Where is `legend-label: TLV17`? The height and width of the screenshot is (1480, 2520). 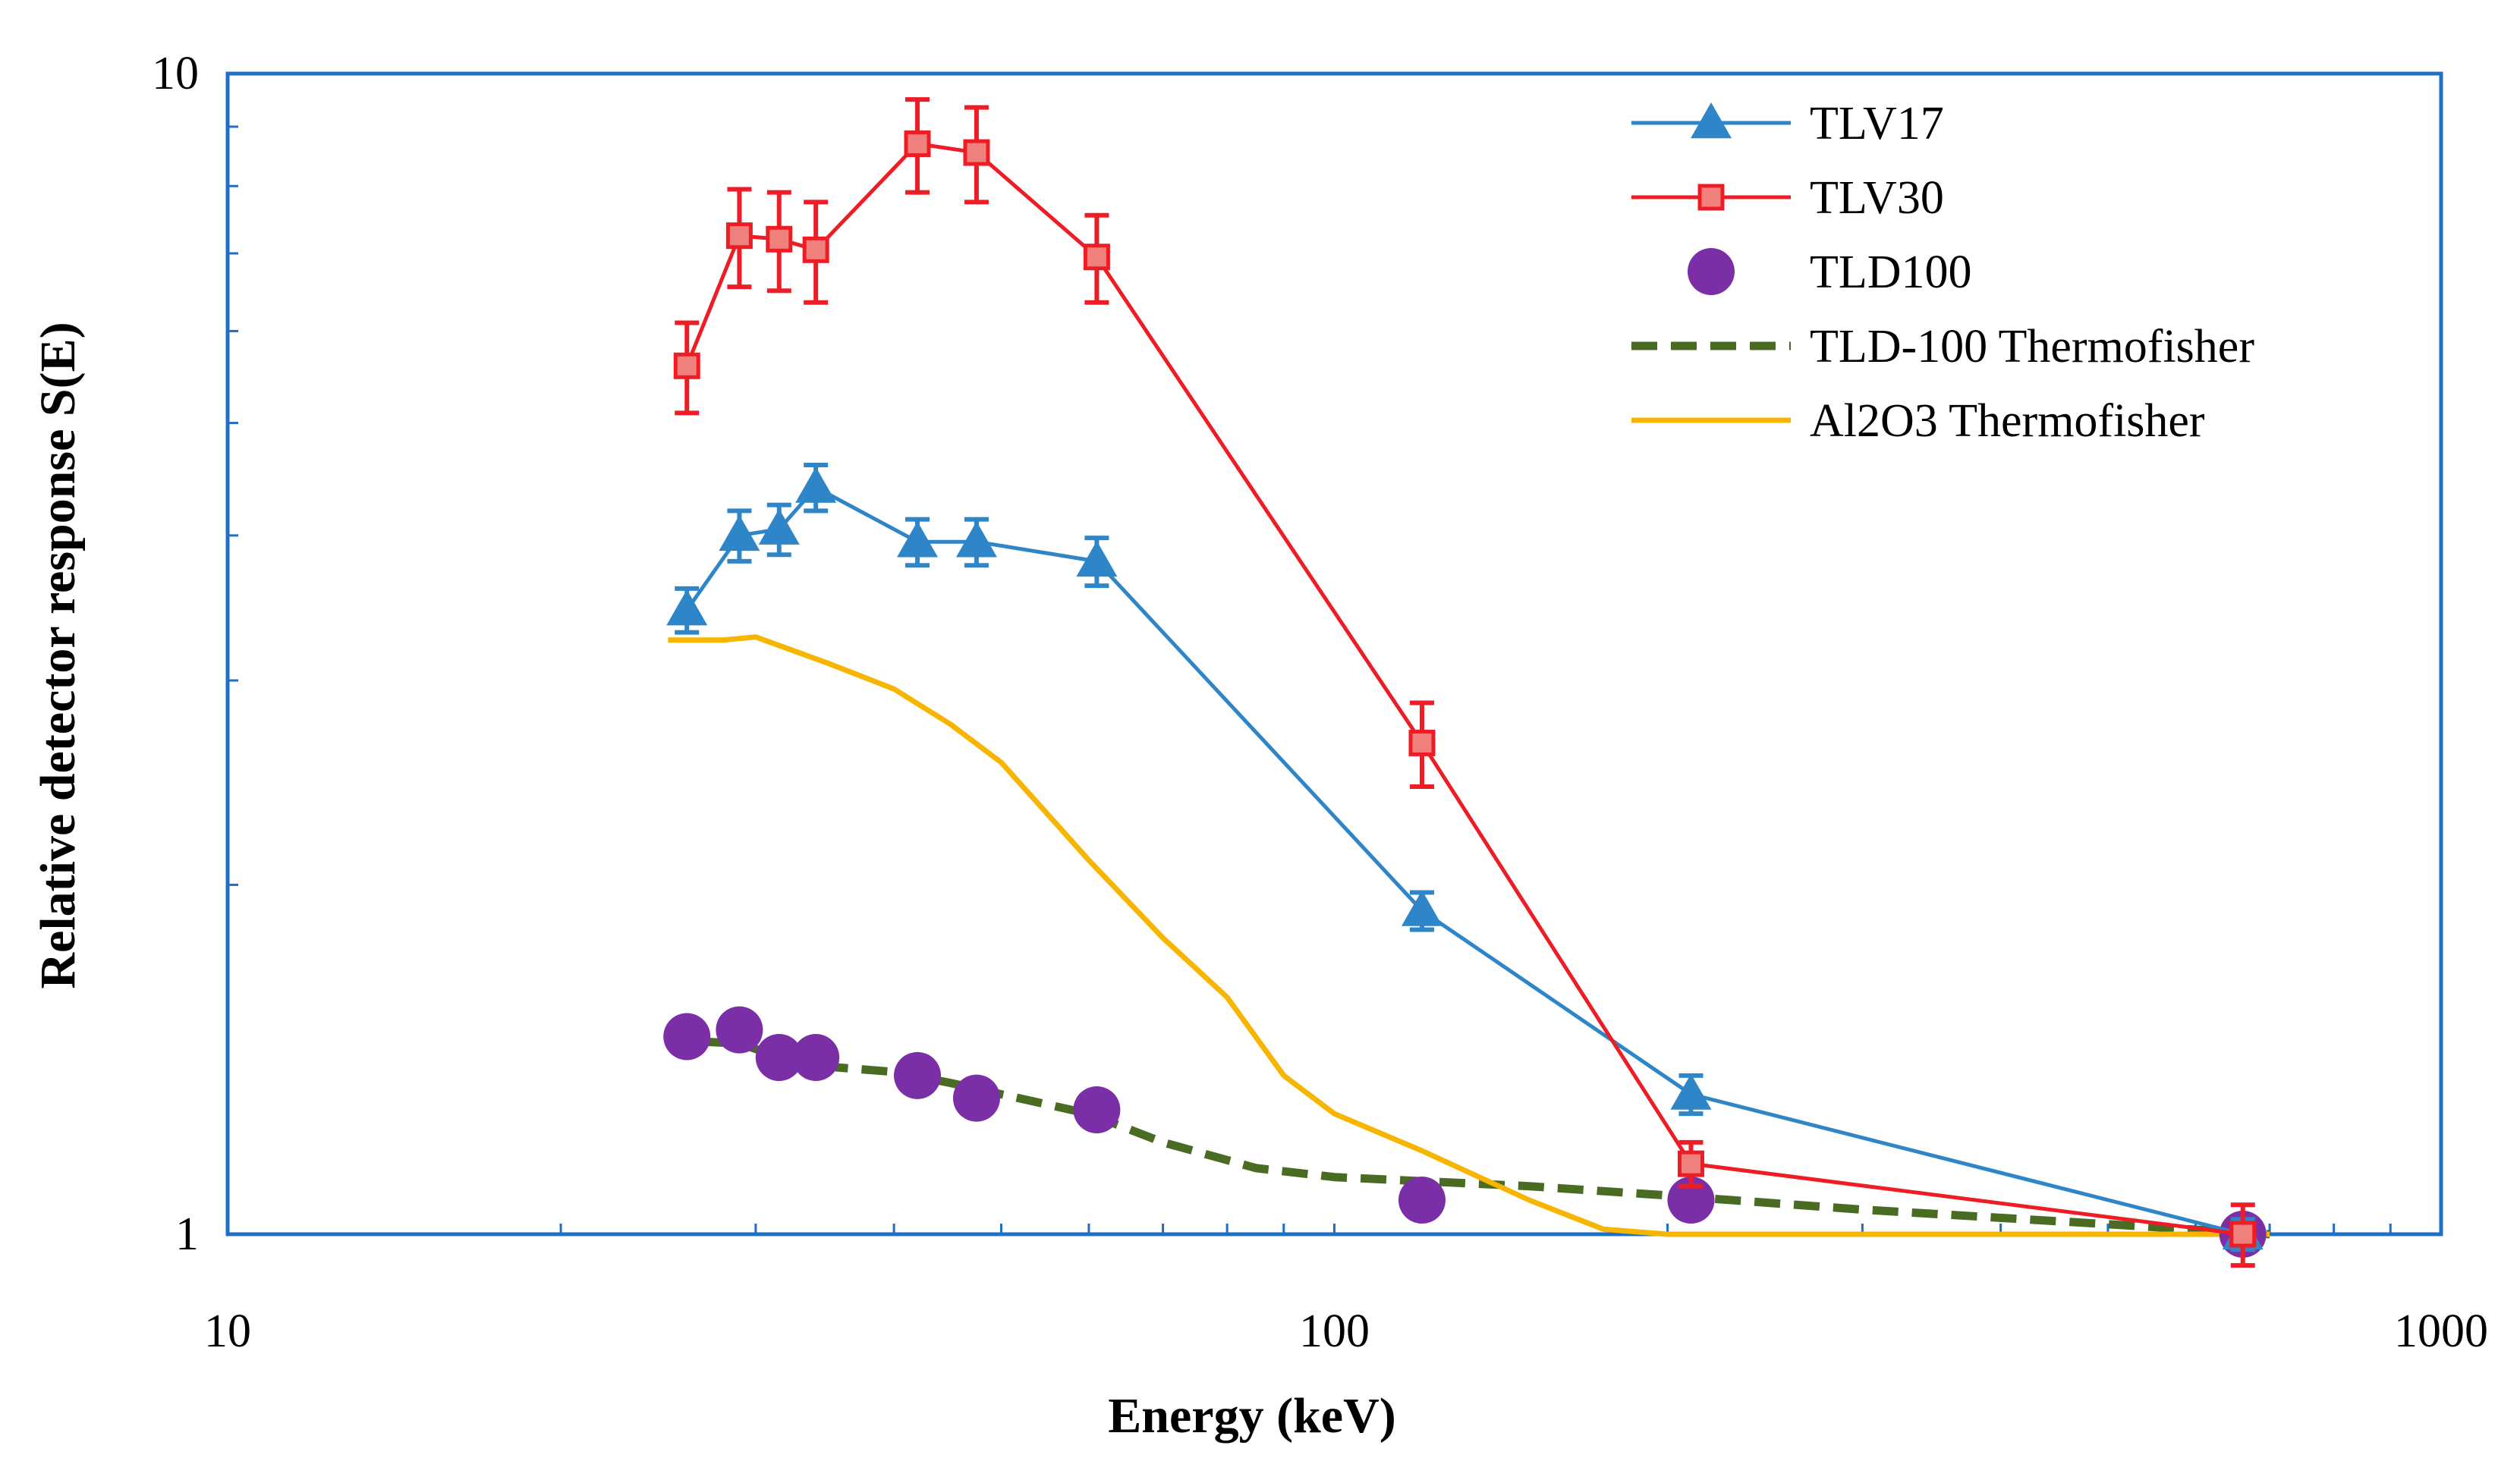 legend-label: TLV17 is located at coordinates (1877, 123).